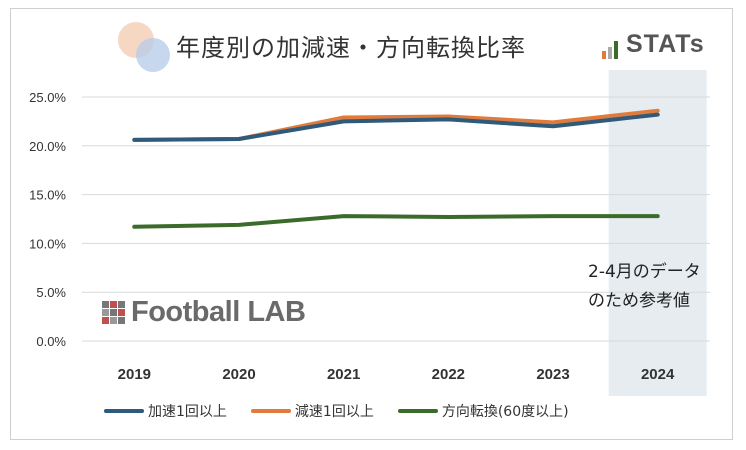  What do you see at coordinates (658, 374) in the screenshot?
I see `x-tick-label: 2024` at bounding box center [658, 374].